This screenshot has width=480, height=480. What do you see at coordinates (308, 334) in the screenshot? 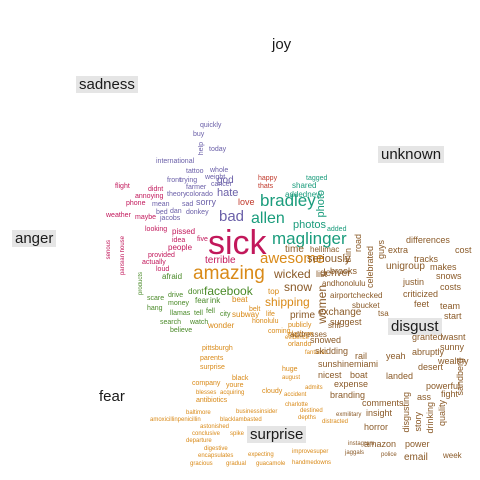
I see `word: addresses` at bounding box center [308, 334].